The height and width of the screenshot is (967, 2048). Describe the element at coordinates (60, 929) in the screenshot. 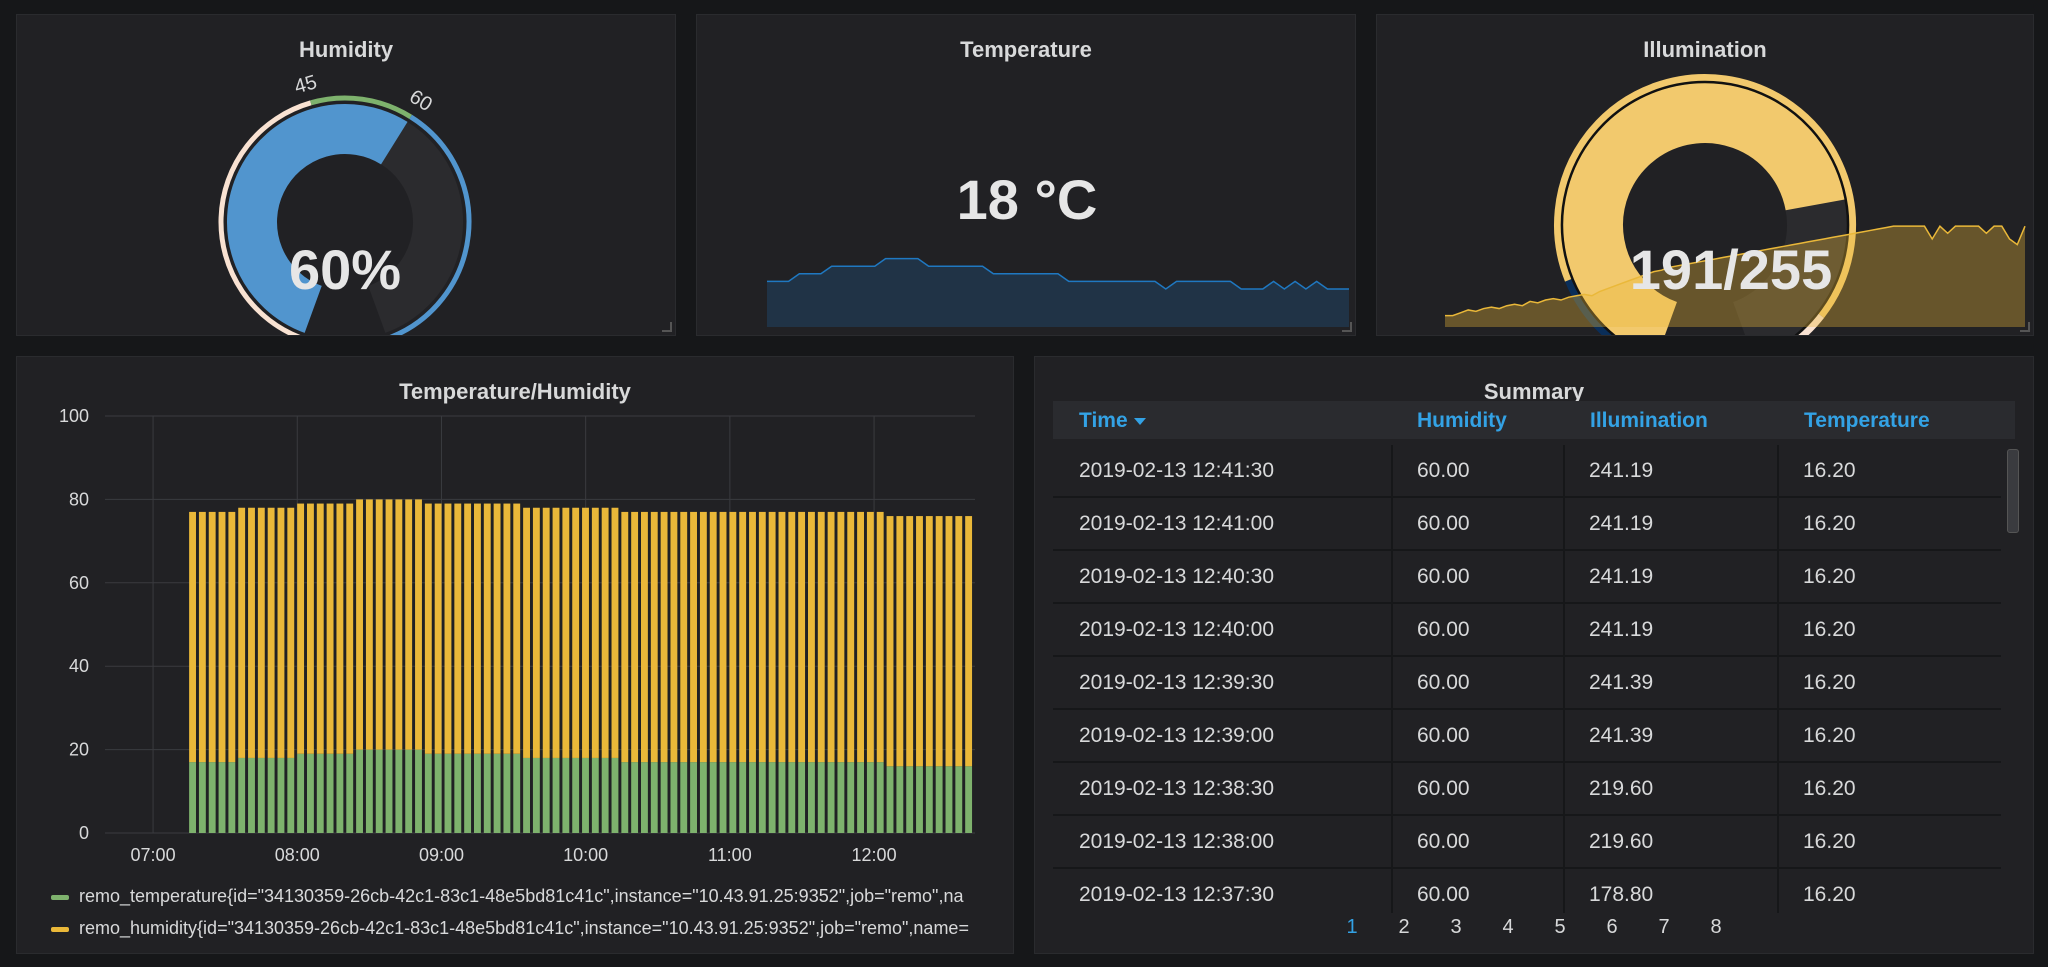

I see `legend-swatch-yellow` at that location.